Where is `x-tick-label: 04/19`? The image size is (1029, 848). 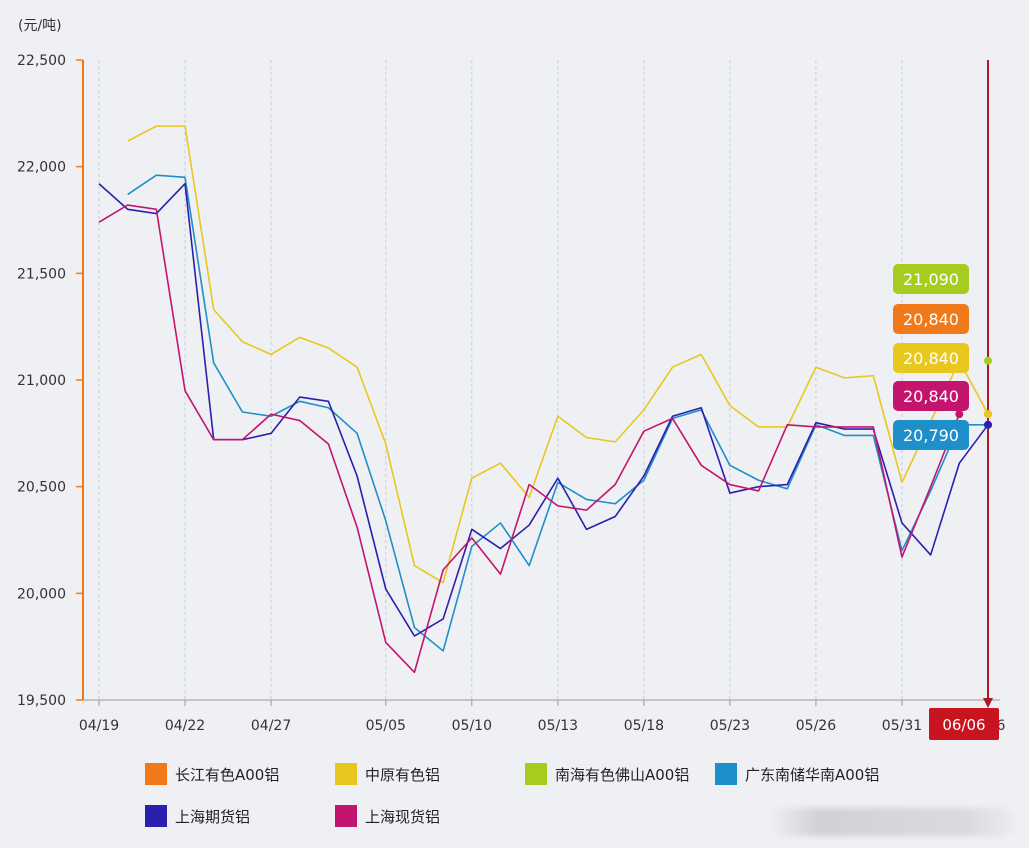
x-tick-label: 04/19 is located at coordinates (99, 726).